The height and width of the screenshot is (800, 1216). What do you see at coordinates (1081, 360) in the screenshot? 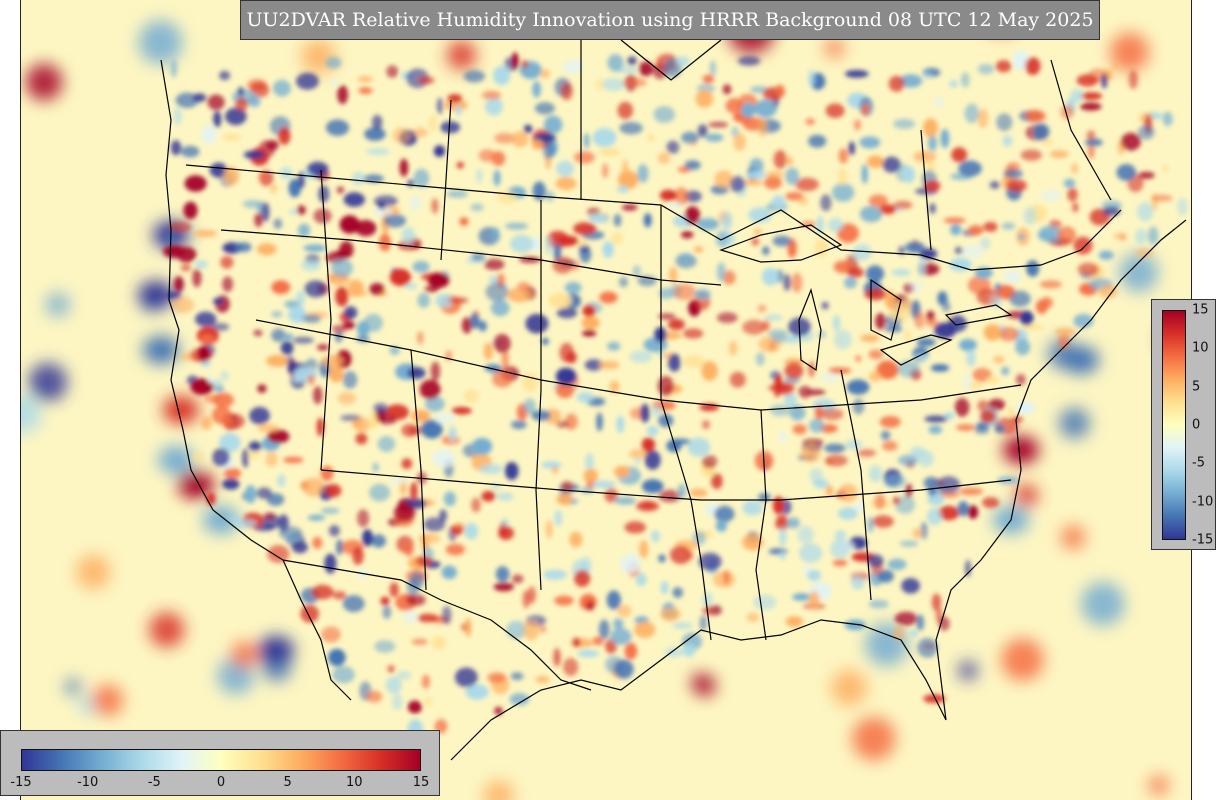
I see `coastal-innovation-blob` at bounding box center [1081, 360].